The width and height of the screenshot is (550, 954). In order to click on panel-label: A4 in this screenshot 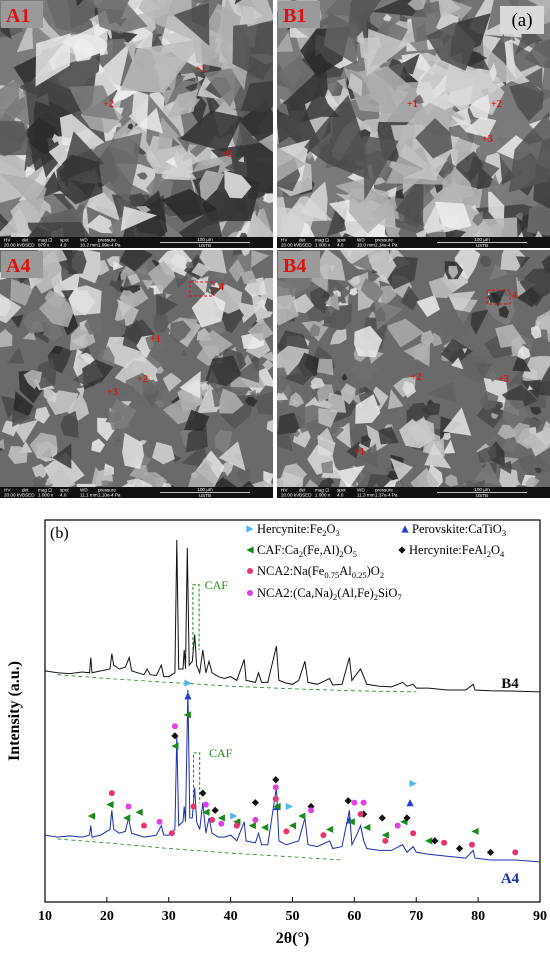, I will do `click(18, 266)`.